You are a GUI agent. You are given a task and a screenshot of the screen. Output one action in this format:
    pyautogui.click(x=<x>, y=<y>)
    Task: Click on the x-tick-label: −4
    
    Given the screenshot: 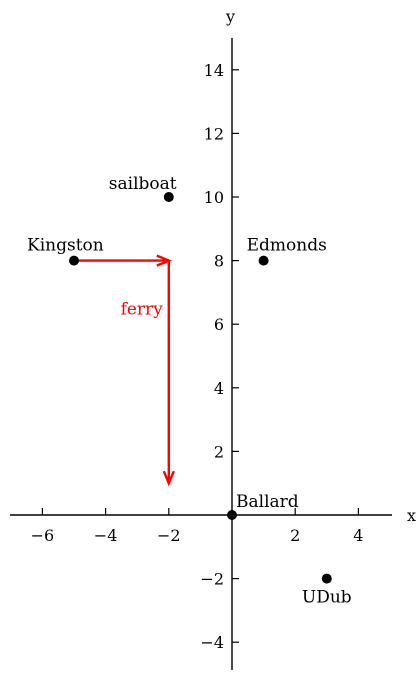 What is the action you would take?
    pyautogui.click(x=106, y=535)
    